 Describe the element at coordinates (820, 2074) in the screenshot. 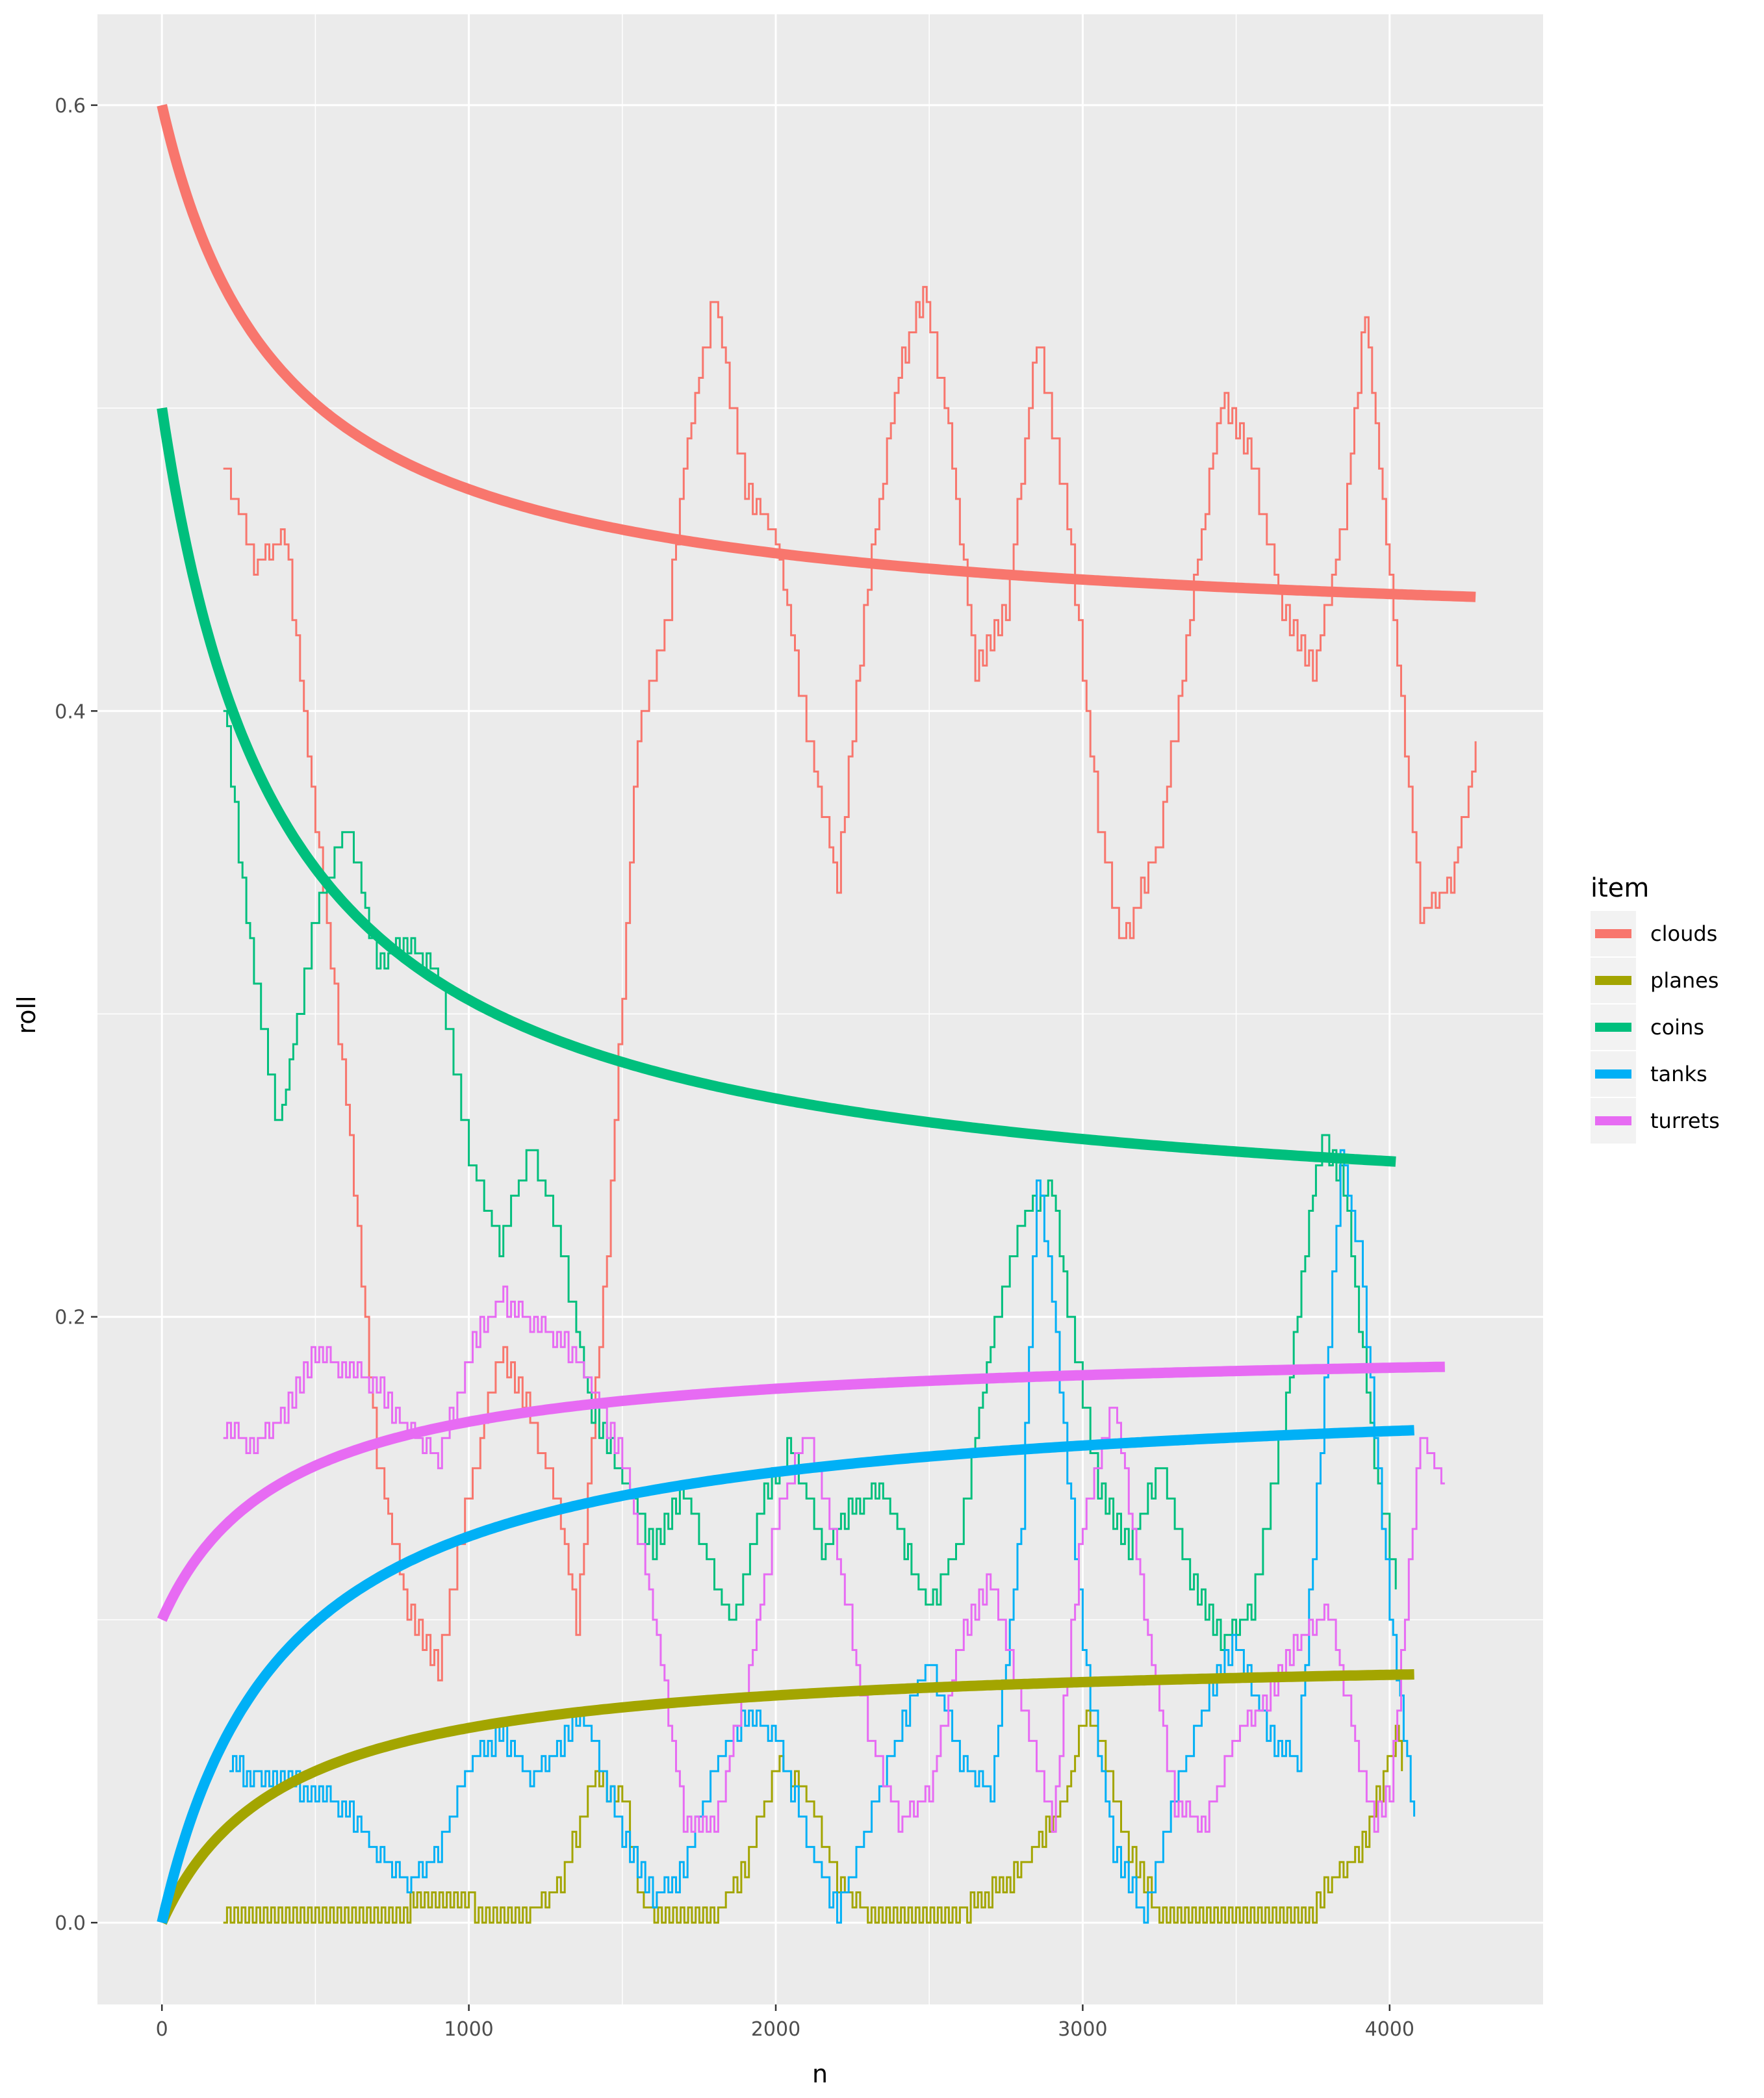

I see `x-axis-title: n` at that location.